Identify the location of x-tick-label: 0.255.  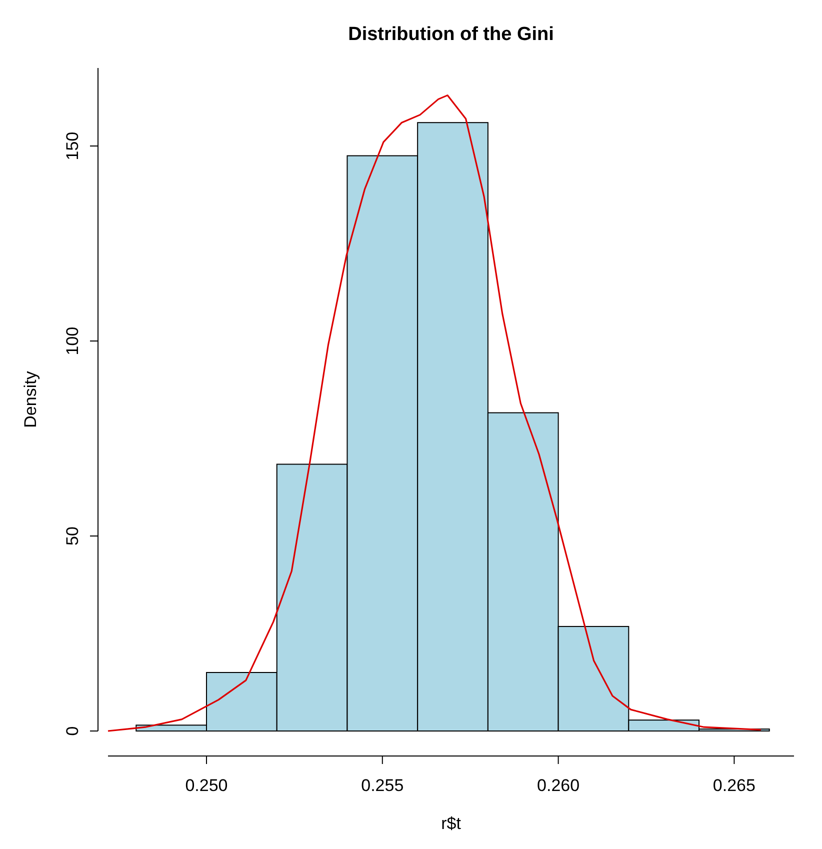
(382, 785).